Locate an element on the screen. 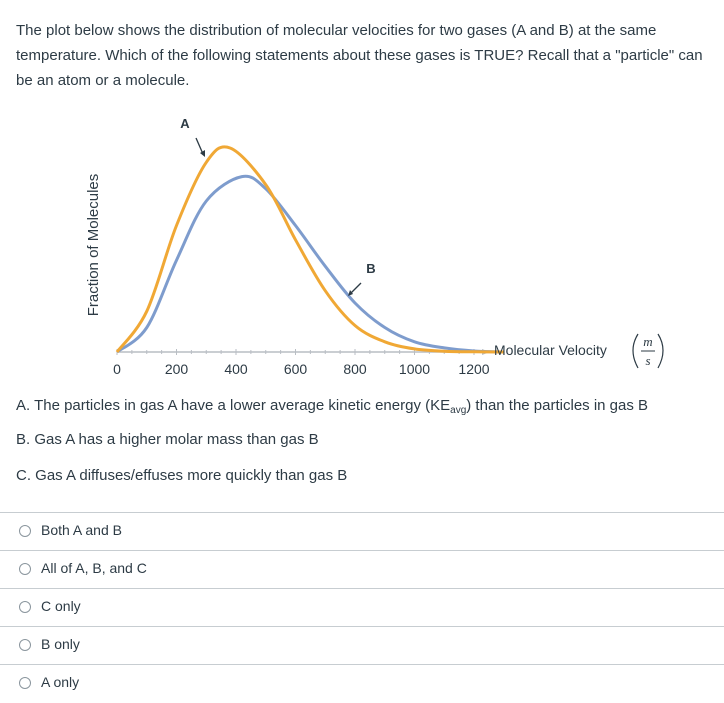  curve-a-pointer is located at coordinates (199, 146).